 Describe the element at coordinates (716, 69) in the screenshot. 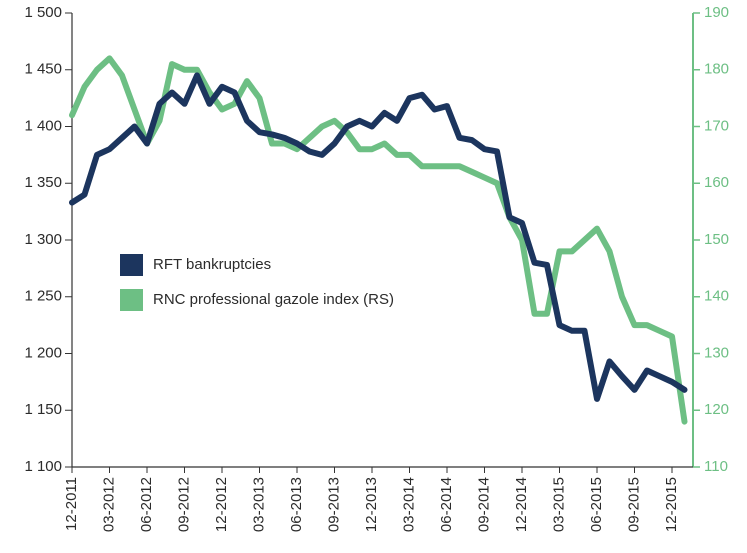

I see `y2-tick-label: 180` at that location.